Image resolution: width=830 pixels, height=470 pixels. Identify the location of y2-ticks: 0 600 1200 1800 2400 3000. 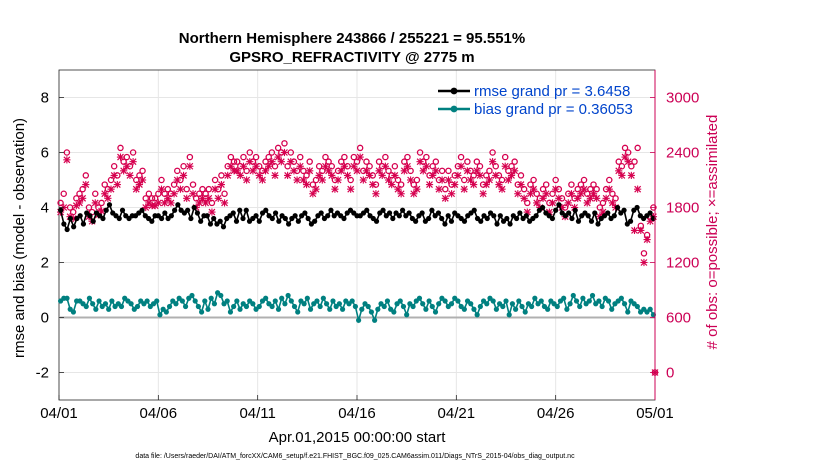
(674, 235).